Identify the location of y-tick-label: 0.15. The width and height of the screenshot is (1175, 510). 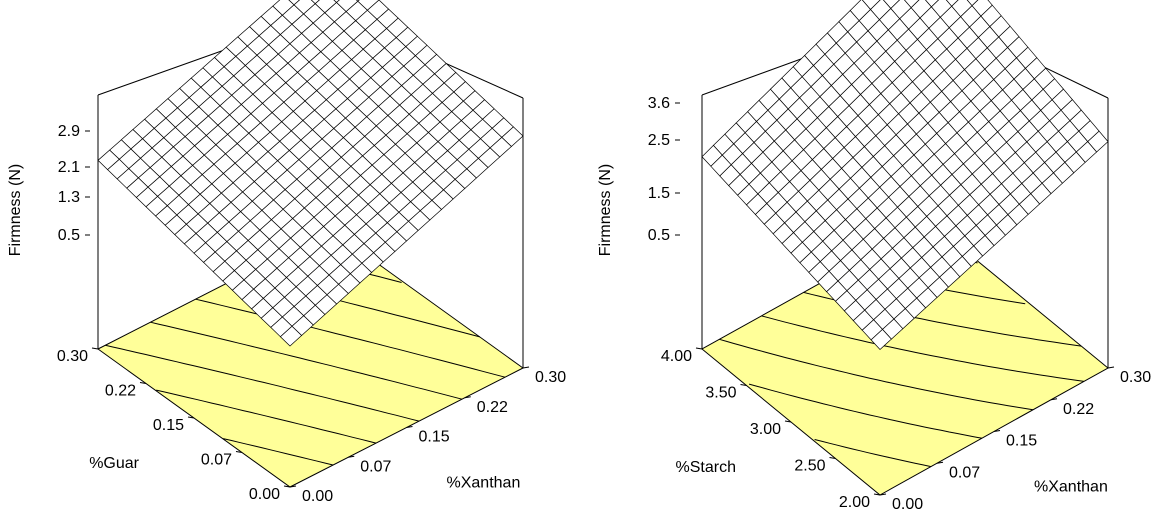
(168, 425).